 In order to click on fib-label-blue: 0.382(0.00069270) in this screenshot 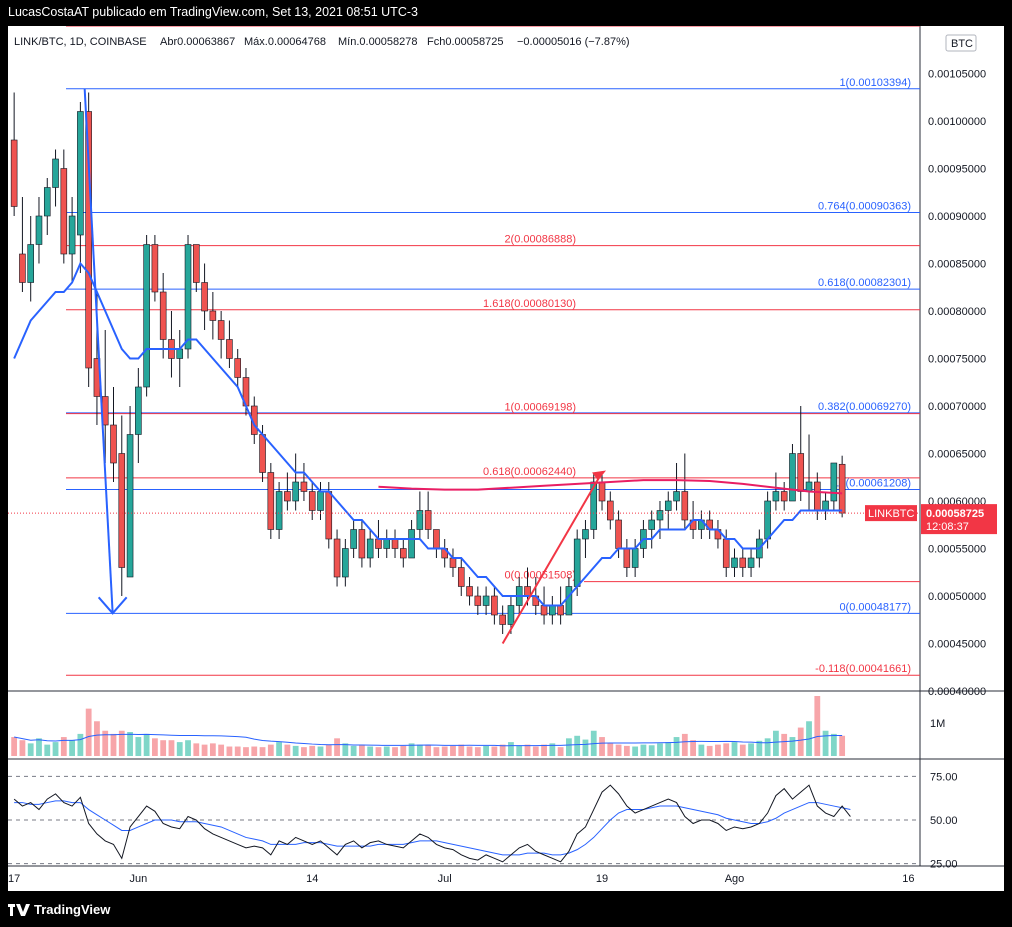, I will do `click(864, 407)`.